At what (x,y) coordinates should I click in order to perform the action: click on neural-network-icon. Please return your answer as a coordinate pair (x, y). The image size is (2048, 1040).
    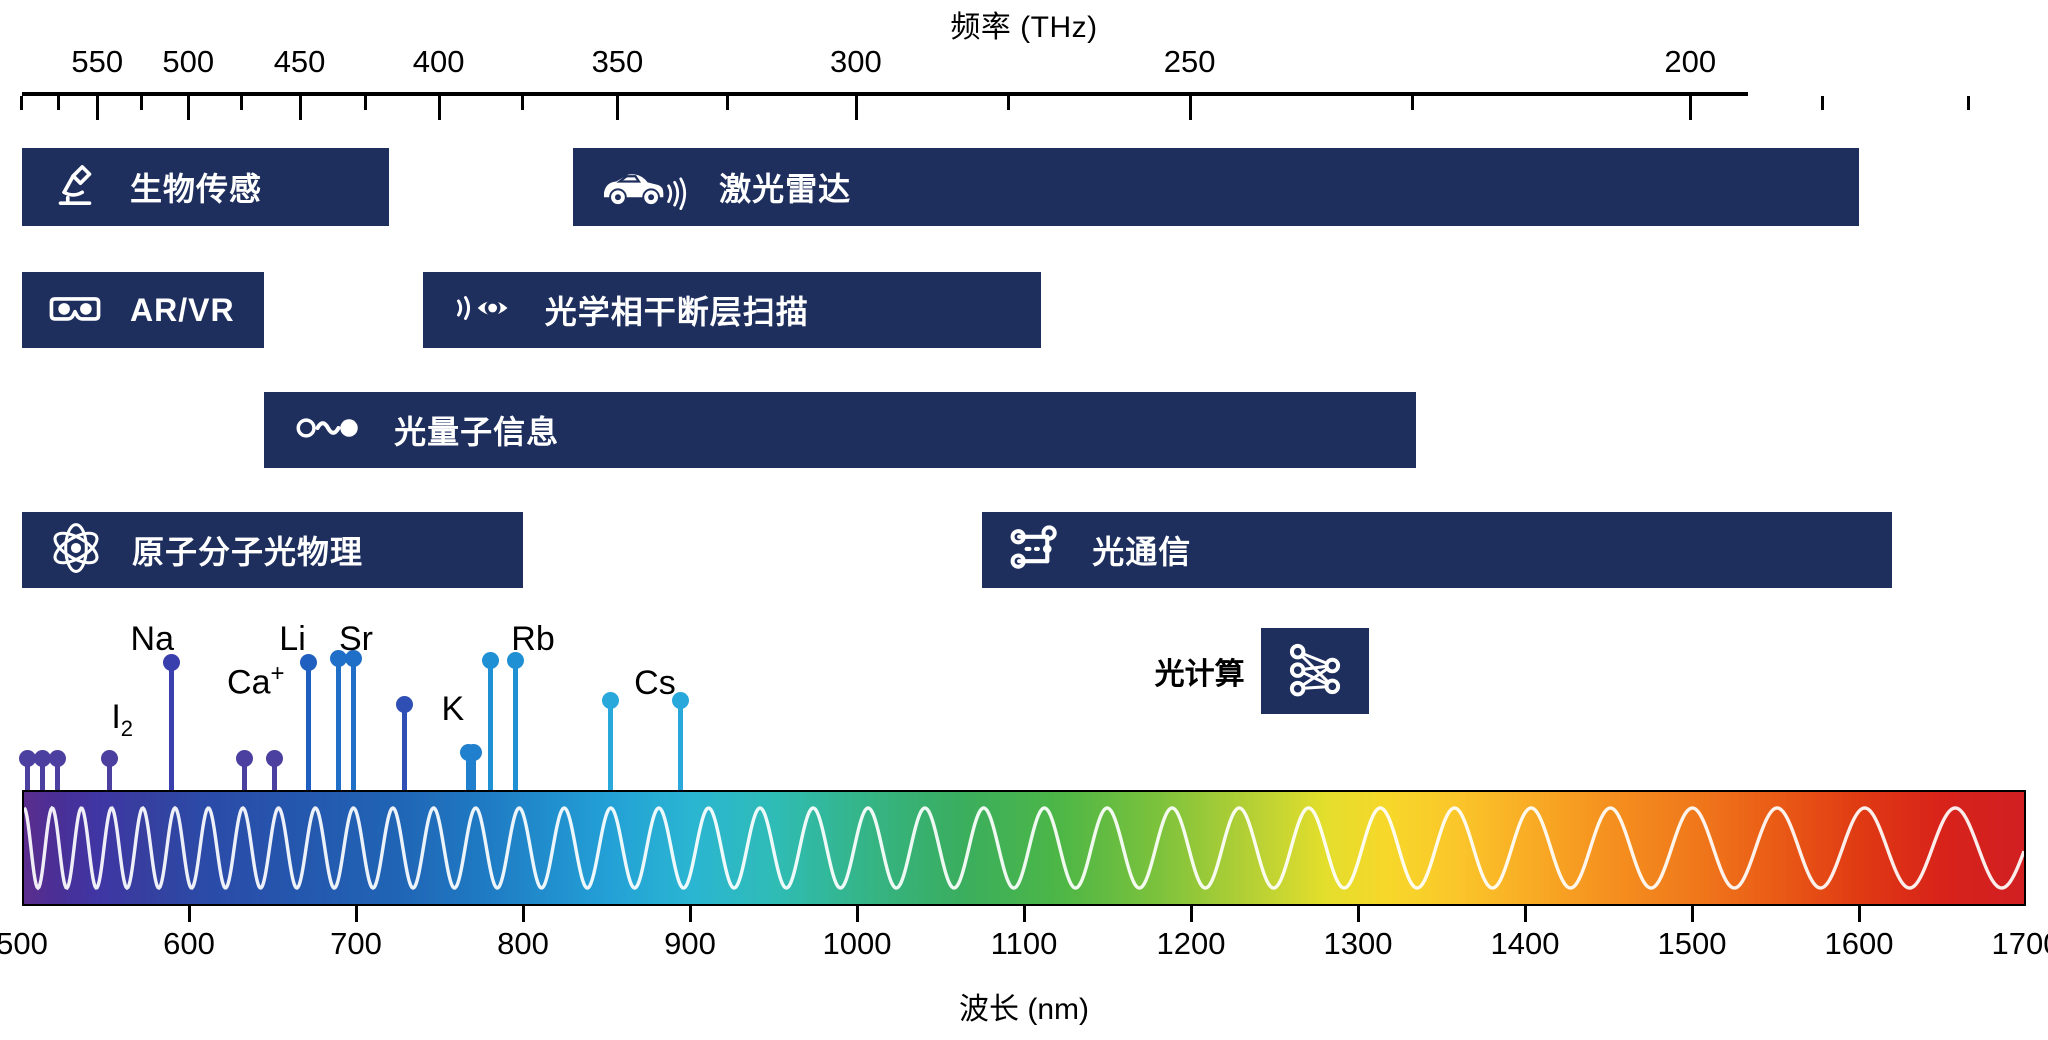
    Looking at the image, I should click on (1315, 671).